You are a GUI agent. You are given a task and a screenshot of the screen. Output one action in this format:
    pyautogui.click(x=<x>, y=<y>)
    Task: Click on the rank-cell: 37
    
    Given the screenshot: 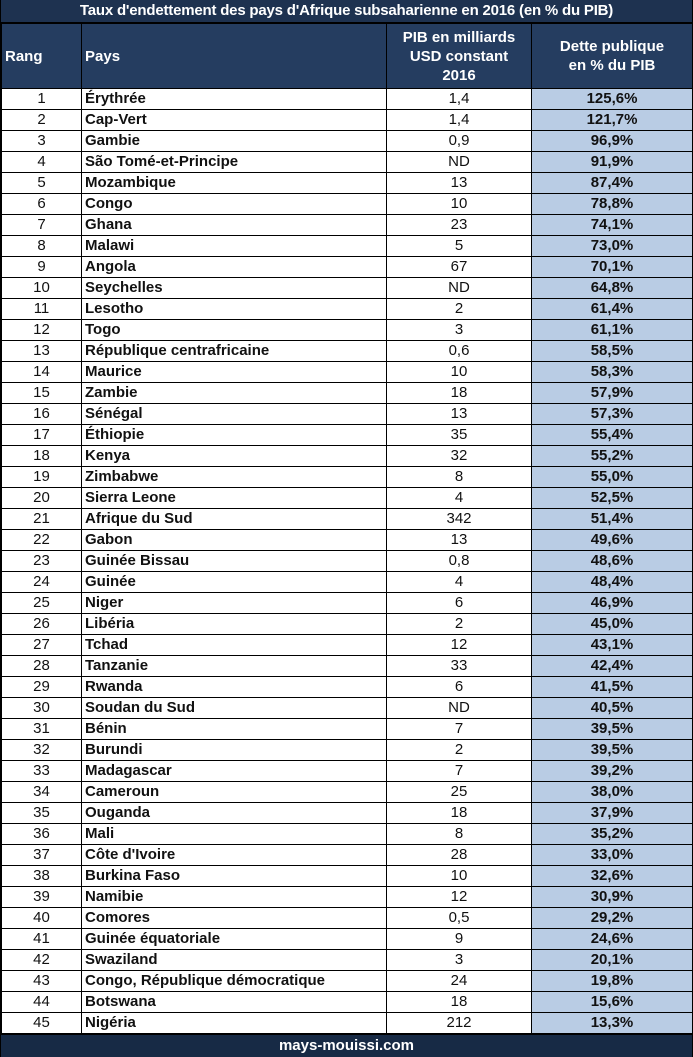 What is the action you would take?
    pyautogui.click(x=41, y=855)
    